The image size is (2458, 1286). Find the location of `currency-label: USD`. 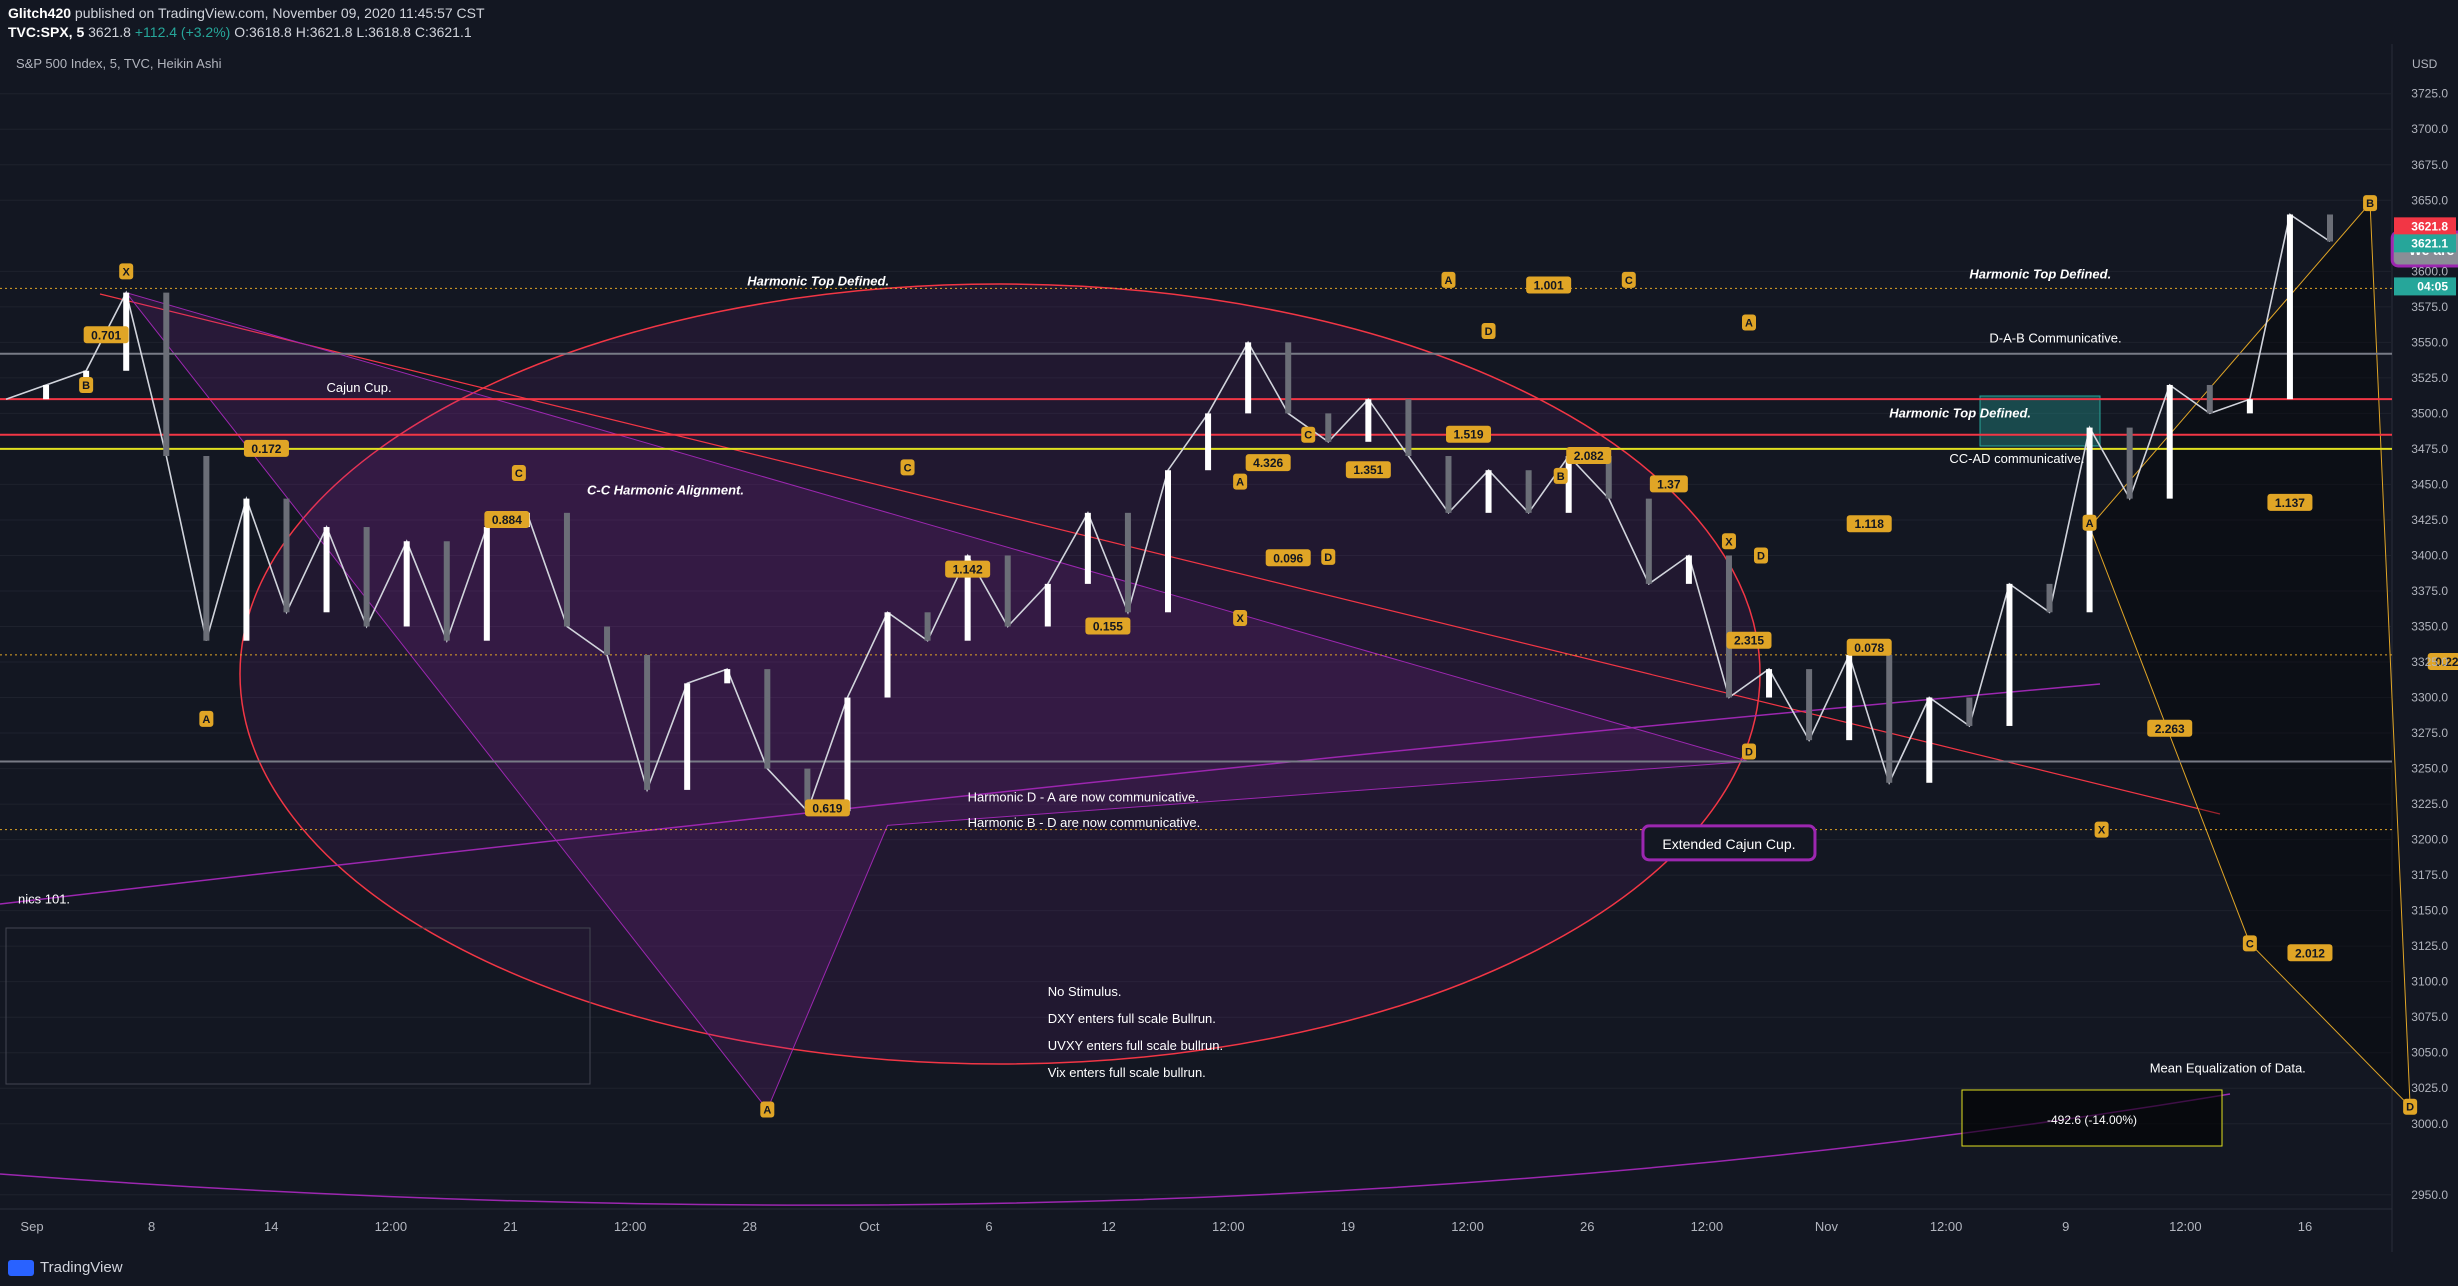

currency-label: USD is located at coordinates (2425, 64).